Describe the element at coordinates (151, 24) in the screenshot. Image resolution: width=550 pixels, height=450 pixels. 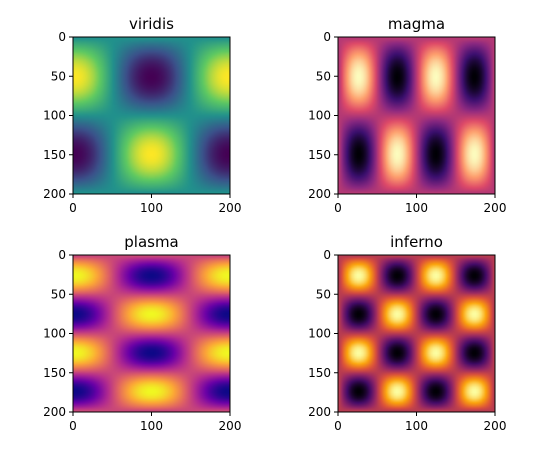
I see `chart-title: viridis` at that location.